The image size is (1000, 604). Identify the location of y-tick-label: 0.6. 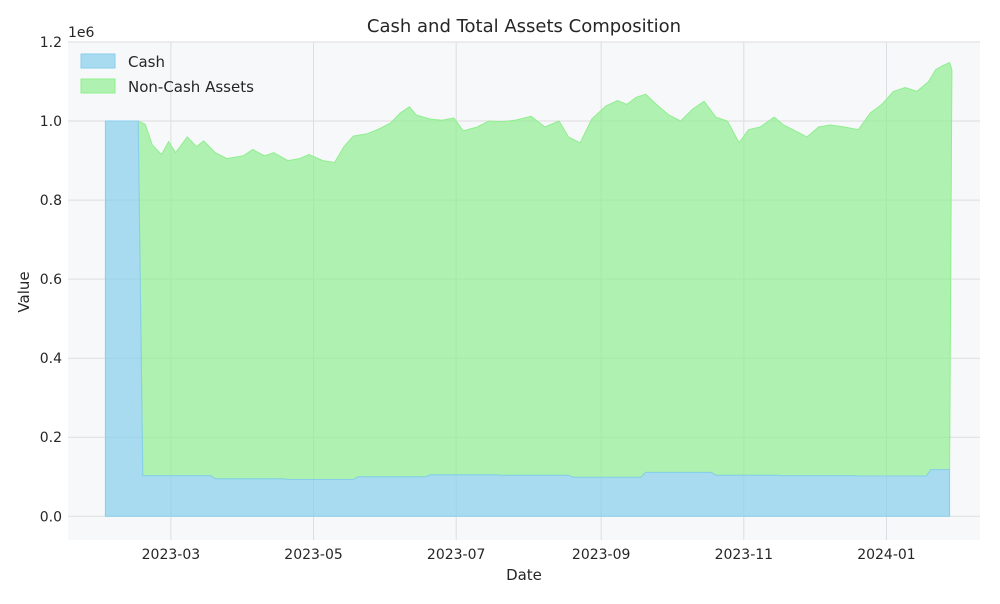
(51, 280).